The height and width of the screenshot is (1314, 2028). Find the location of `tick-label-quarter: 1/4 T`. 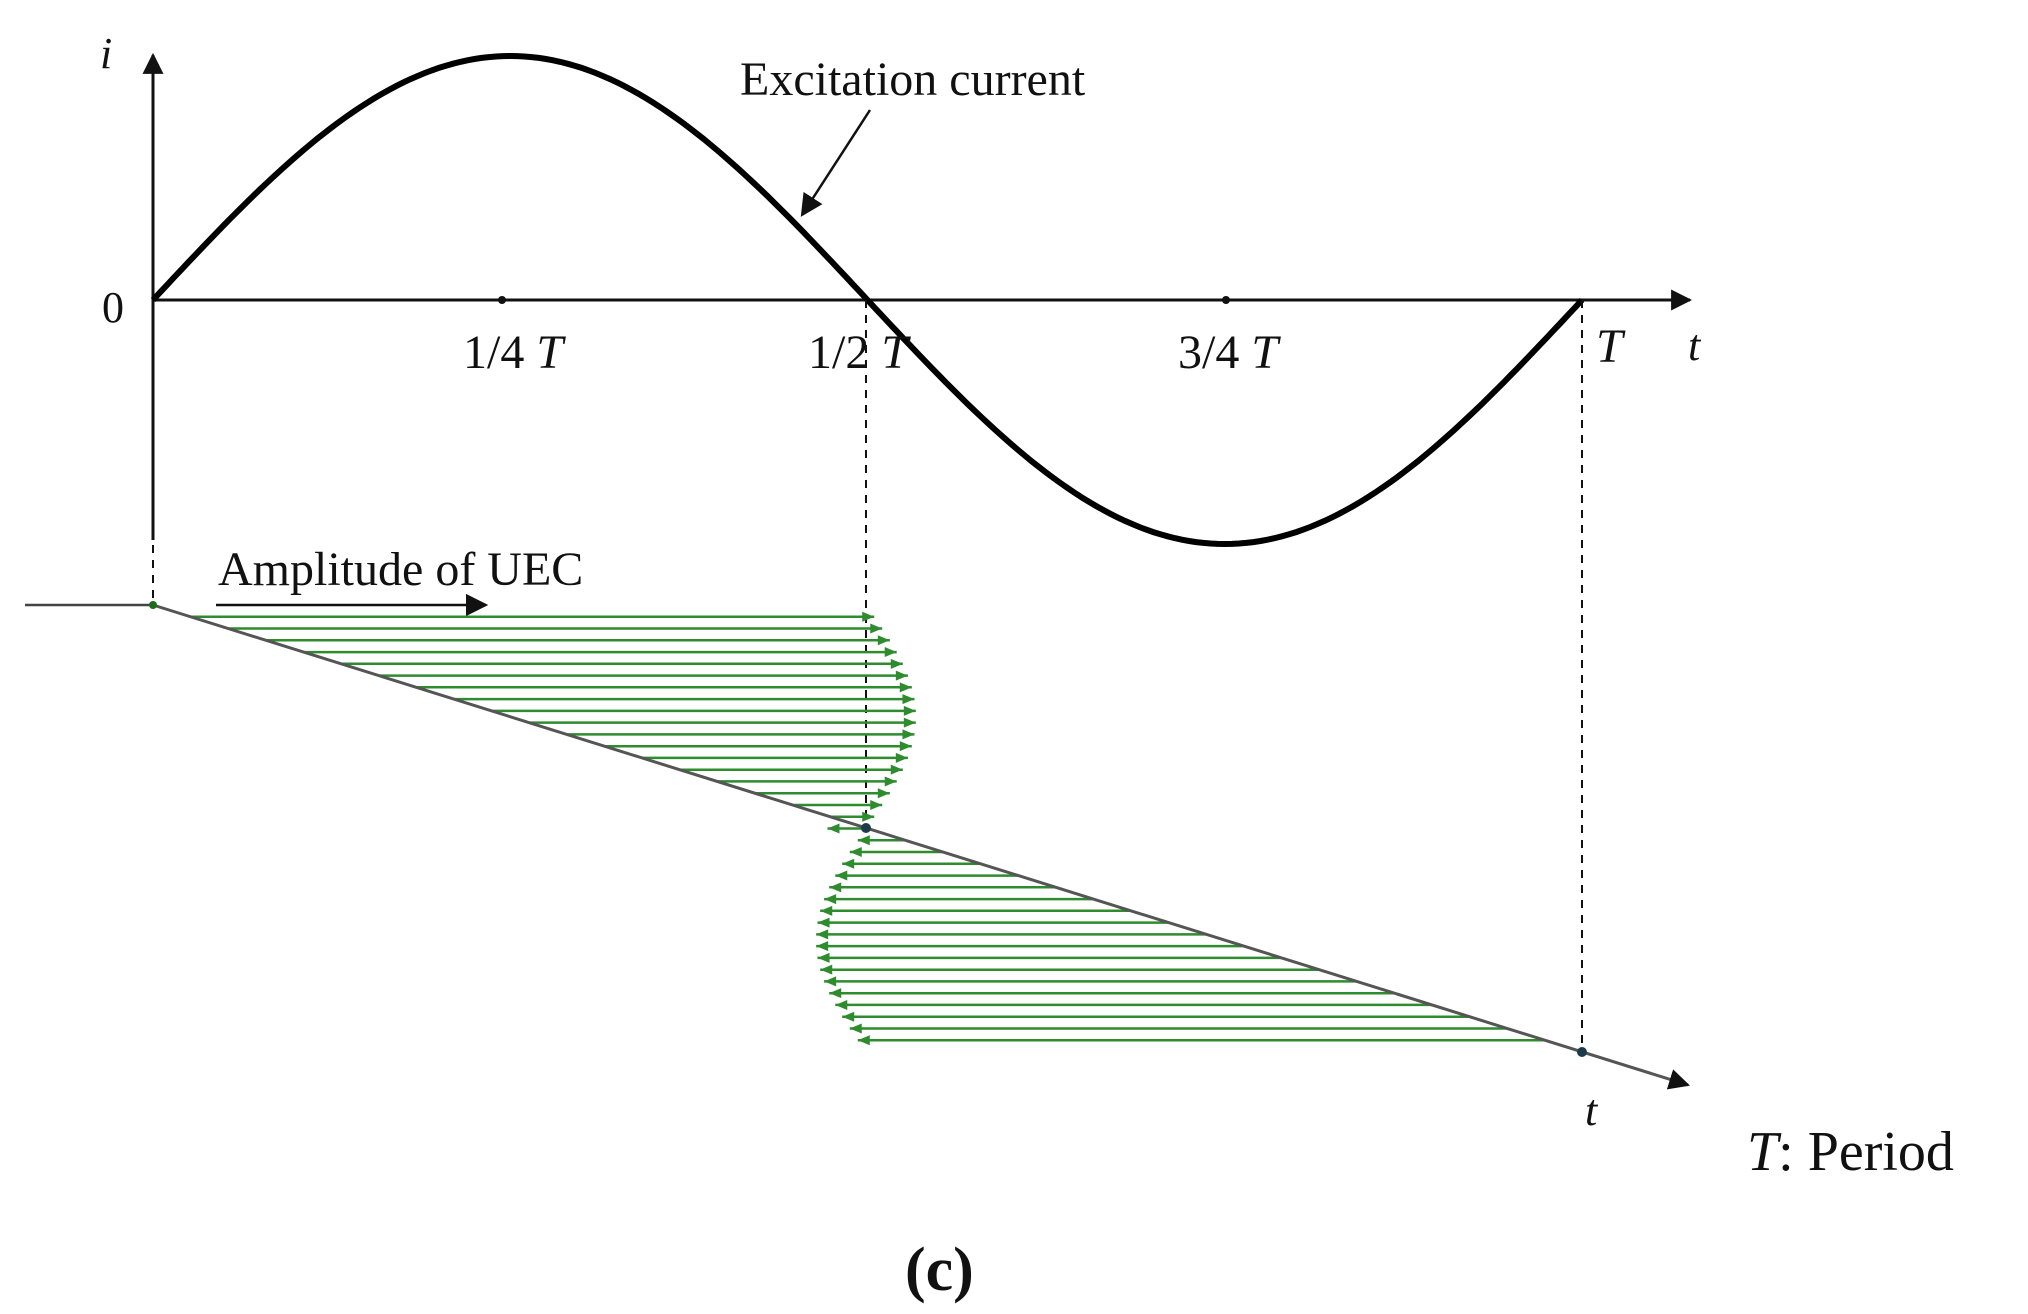

tick-label-quarter: 1/4 T is located at coordinates (514, 352).